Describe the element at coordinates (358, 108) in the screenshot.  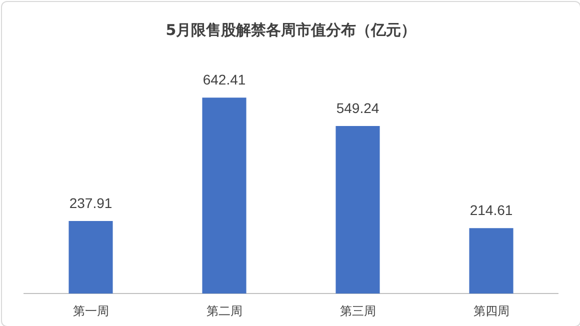
I see `data-label: 549.24` at that location.